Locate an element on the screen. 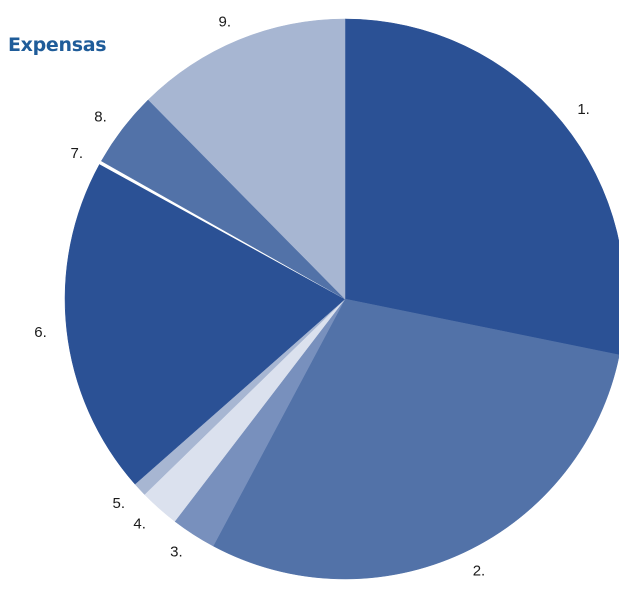 The image size is (619, 596). slice-label-9: 9. is located at coordinates (225, 21).